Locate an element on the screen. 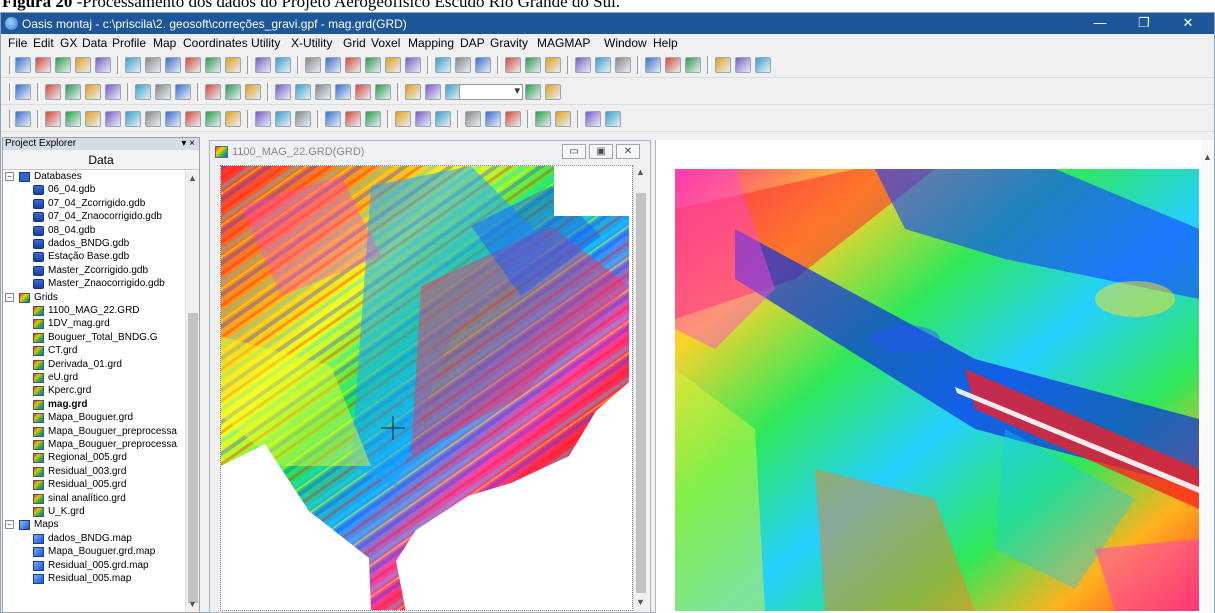  menu-data: Data is located at coordinates (95, 43).